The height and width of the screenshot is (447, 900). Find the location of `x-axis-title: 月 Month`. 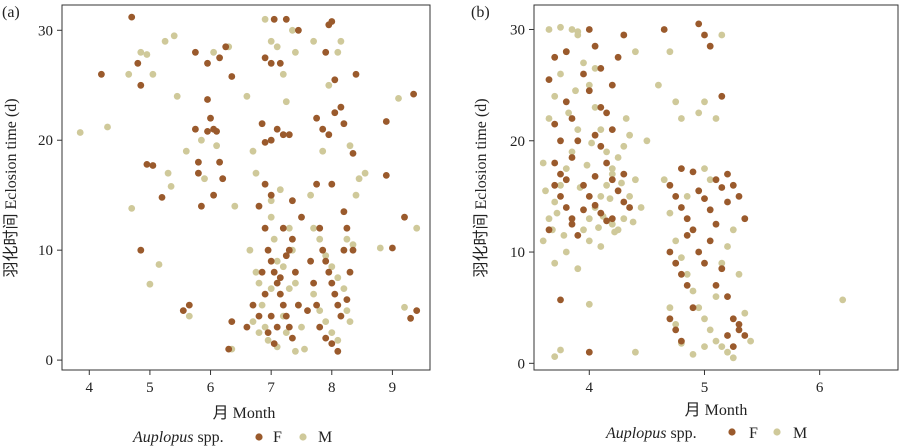

x-axis-title: 月 Month is located at coordinates (716, 410).